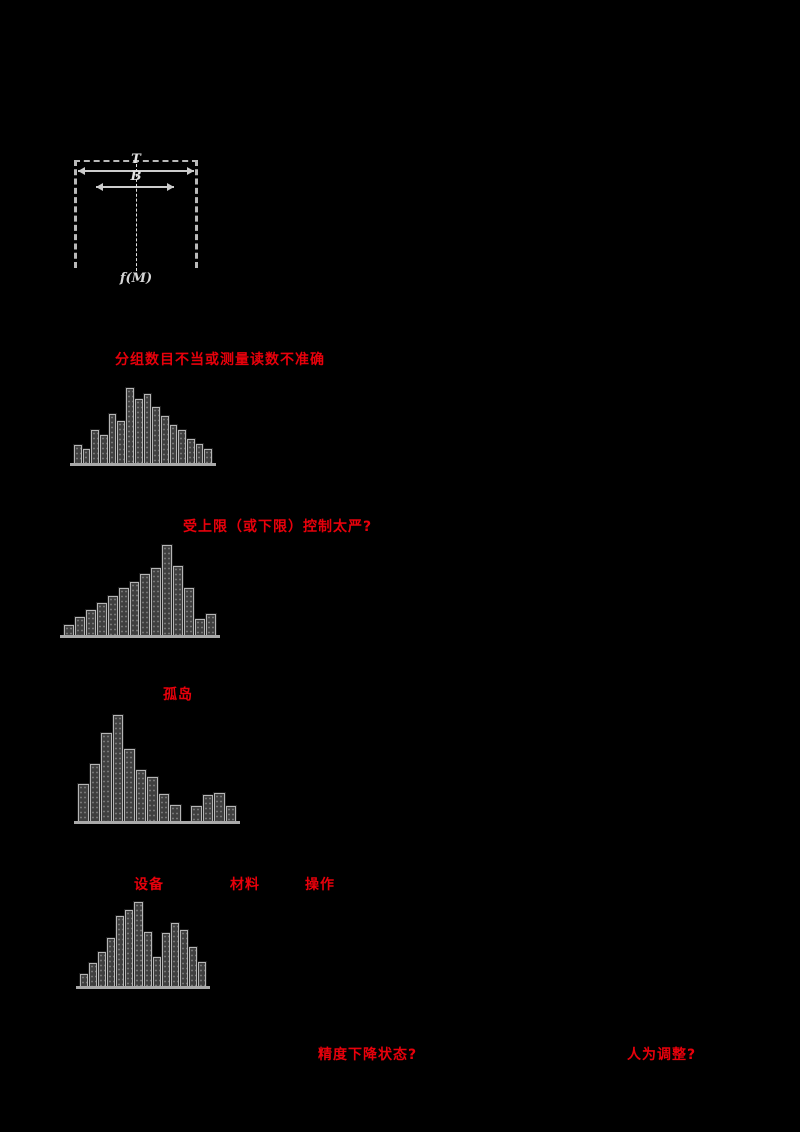 This screenshot has height=1132, width=800. I want to click on spread-double-arrow-icon, so click(135, 187).